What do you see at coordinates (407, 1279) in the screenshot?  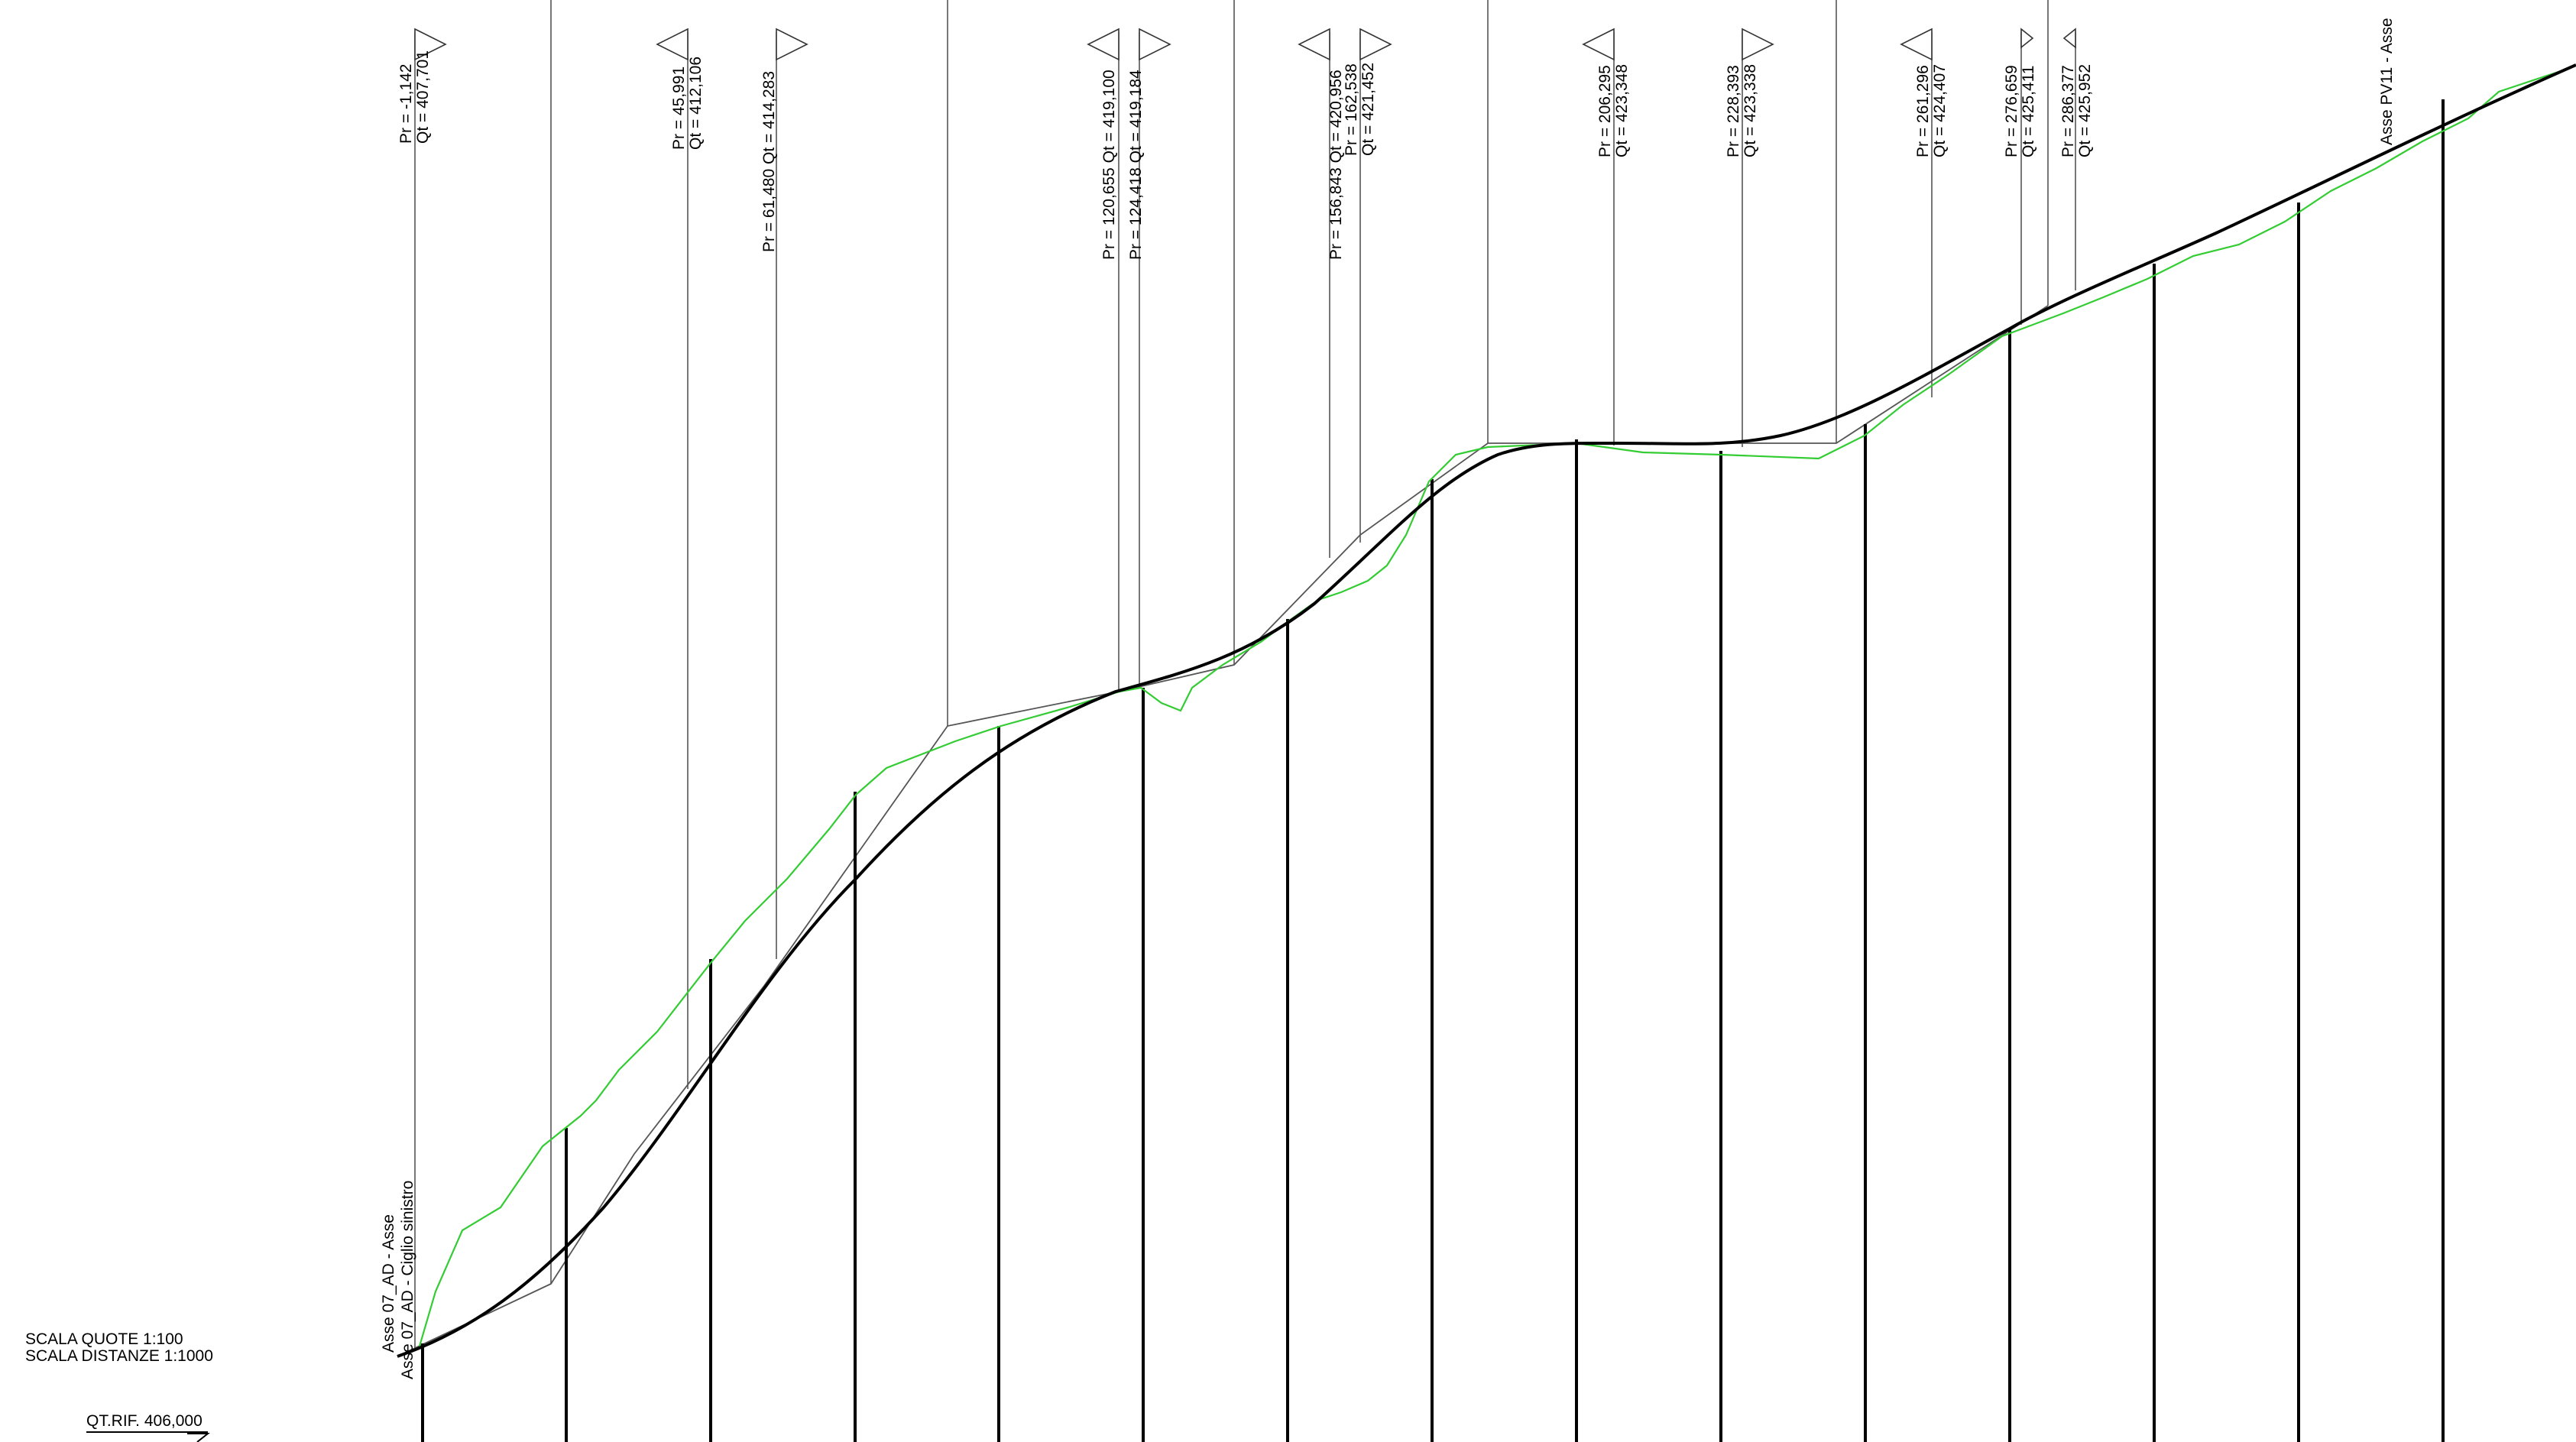 I see `axis-left-edge-label: Asse 07_AD - Ciglio sinistro` at bounding box center [407, 1279].